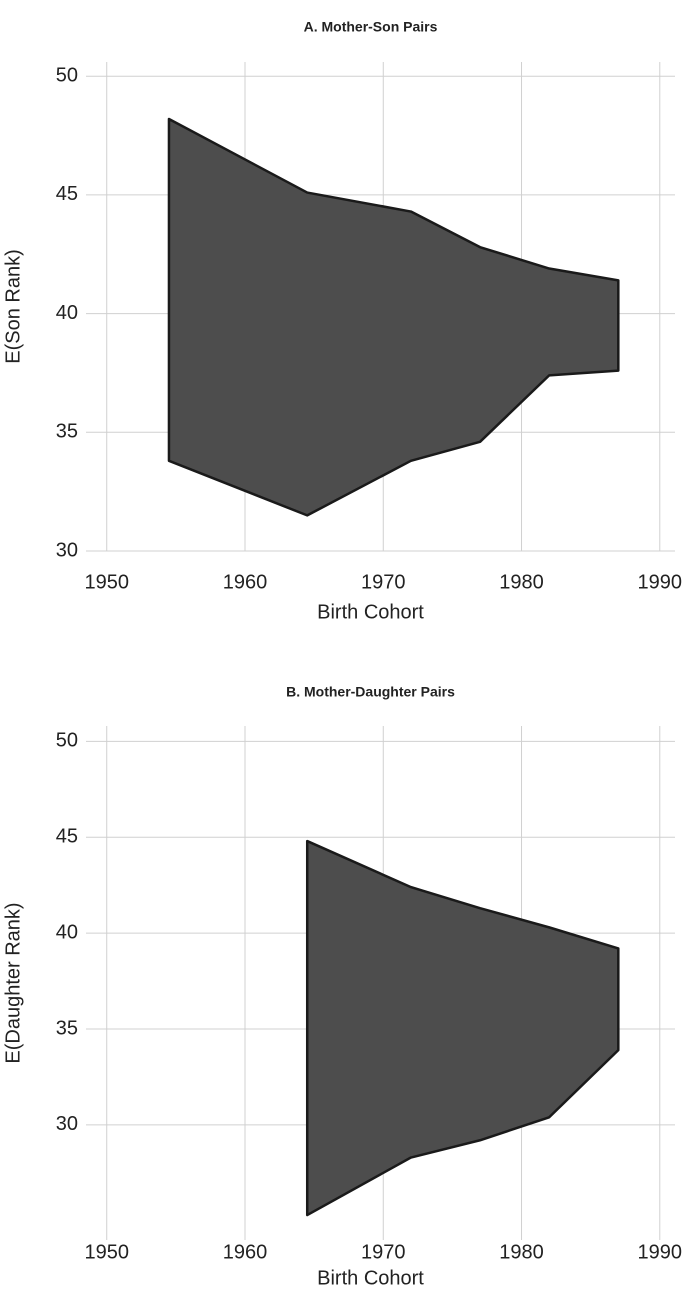  Describe the element at coordinates (371, 27) in the screenshot. I see `chart-title: A. Mother-Son Pairs` at that location.